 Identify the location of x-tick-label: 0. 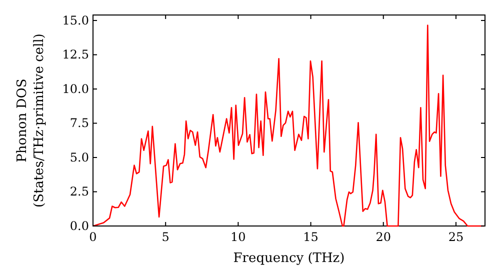
(93, 237).